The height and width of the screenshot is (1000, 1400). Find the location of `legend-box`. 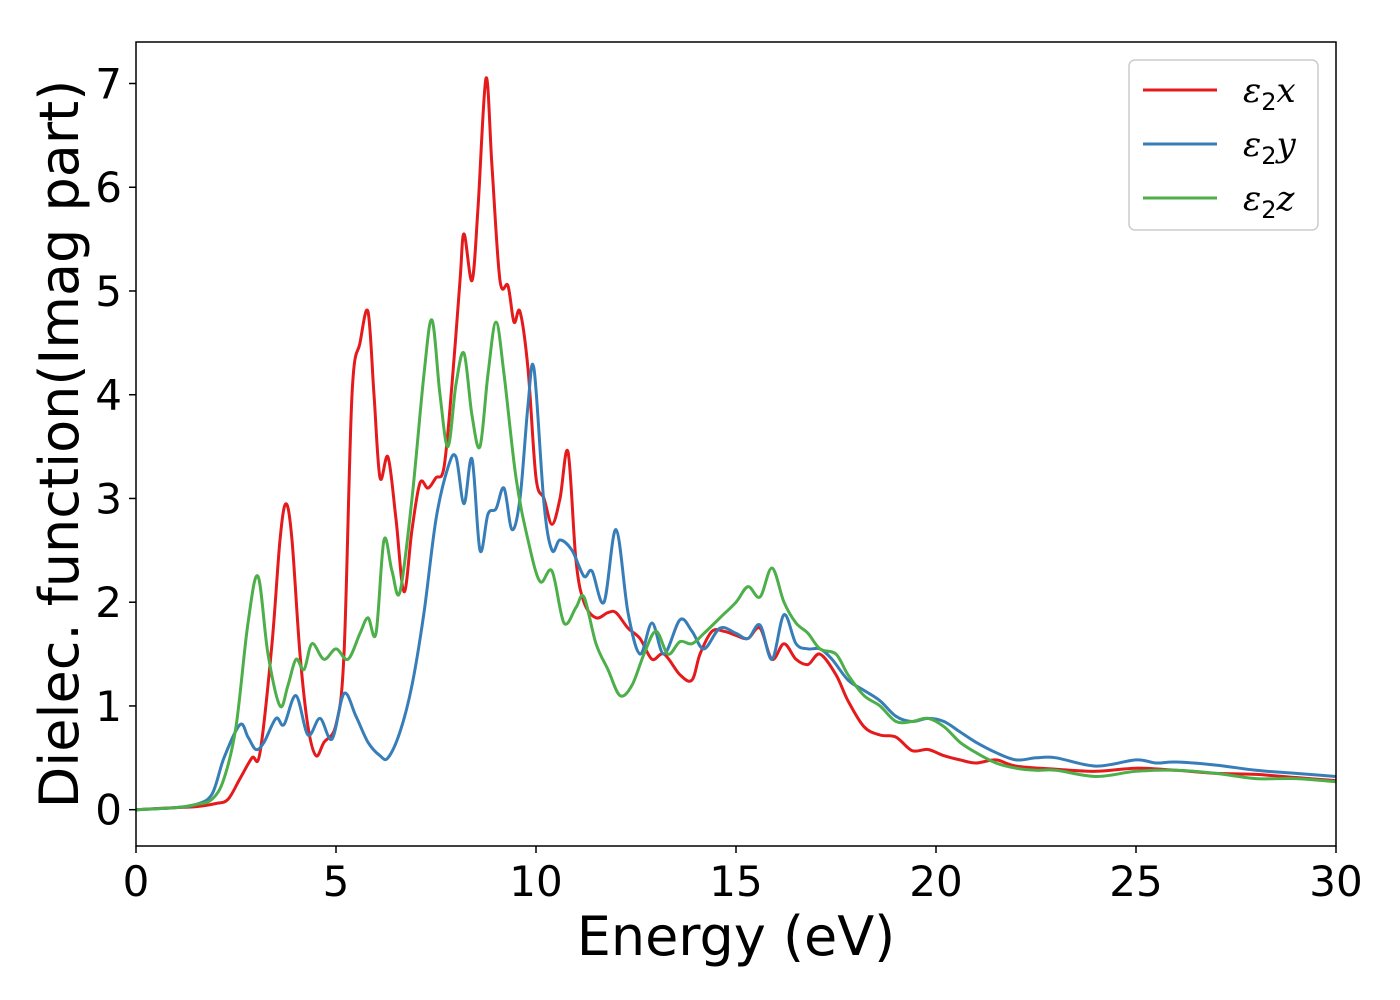

legend-box is located at coordinates (1223, 145).